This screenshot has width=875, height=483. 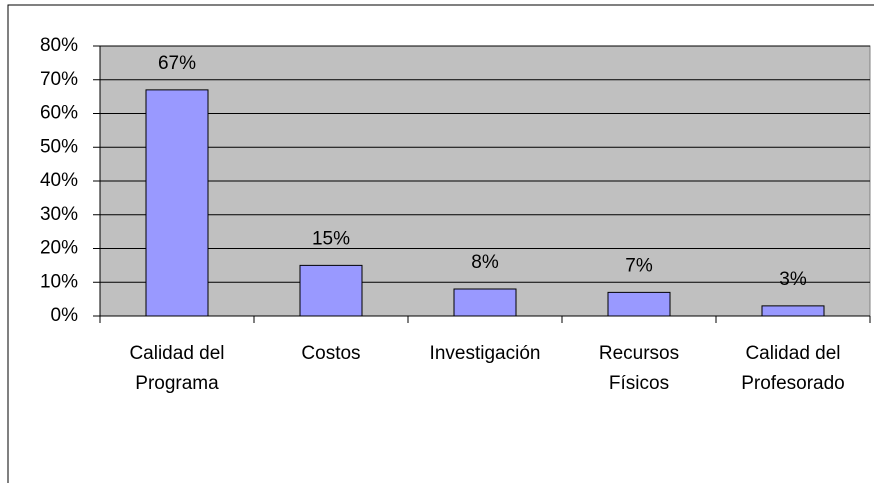 I want to click on data-label: 3%, so click(x=793, y=279).